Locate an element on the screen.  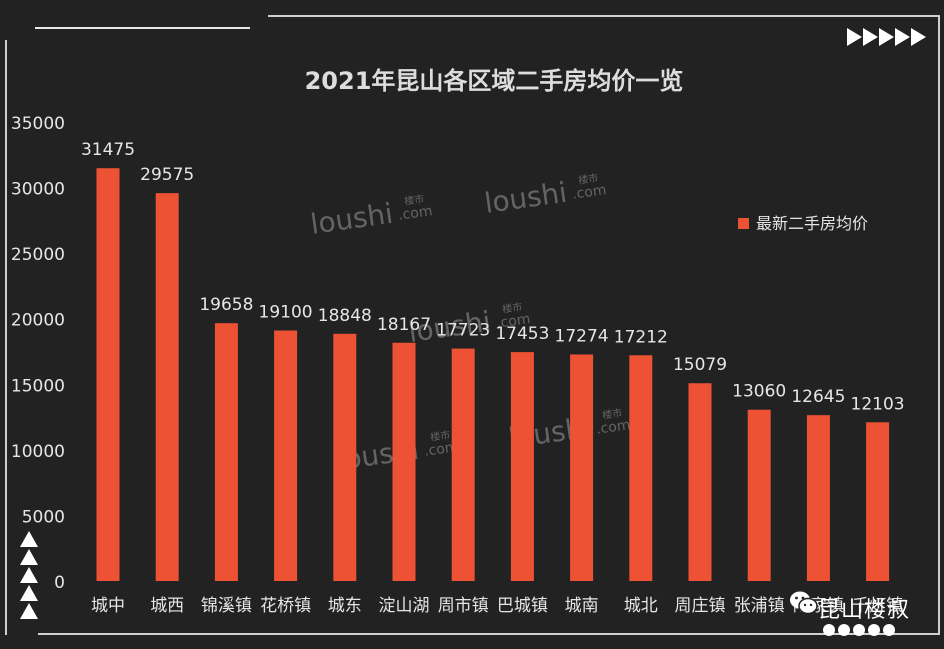
x-tick-label: 城东 is located at coordinates (345, 606).